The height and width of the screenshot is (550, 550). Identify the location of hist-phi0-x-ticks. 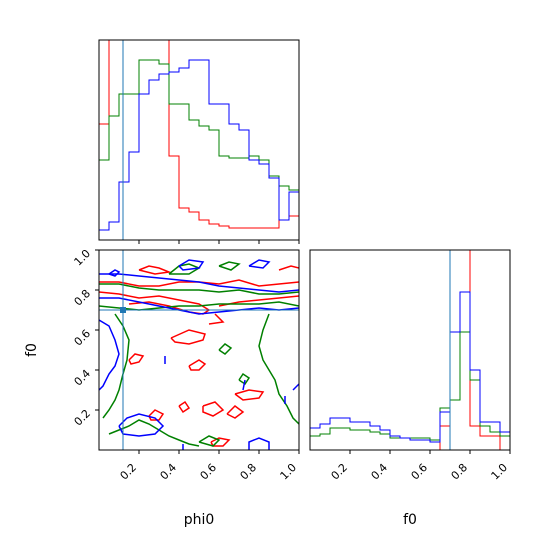
(219, 242).